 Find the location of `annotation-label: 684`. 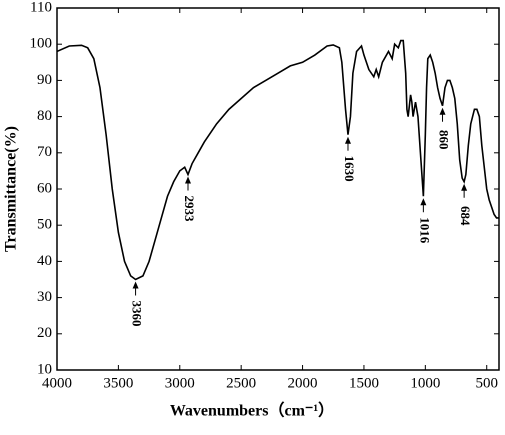

annotation-label: 684 is located at coordinates (465, 216).